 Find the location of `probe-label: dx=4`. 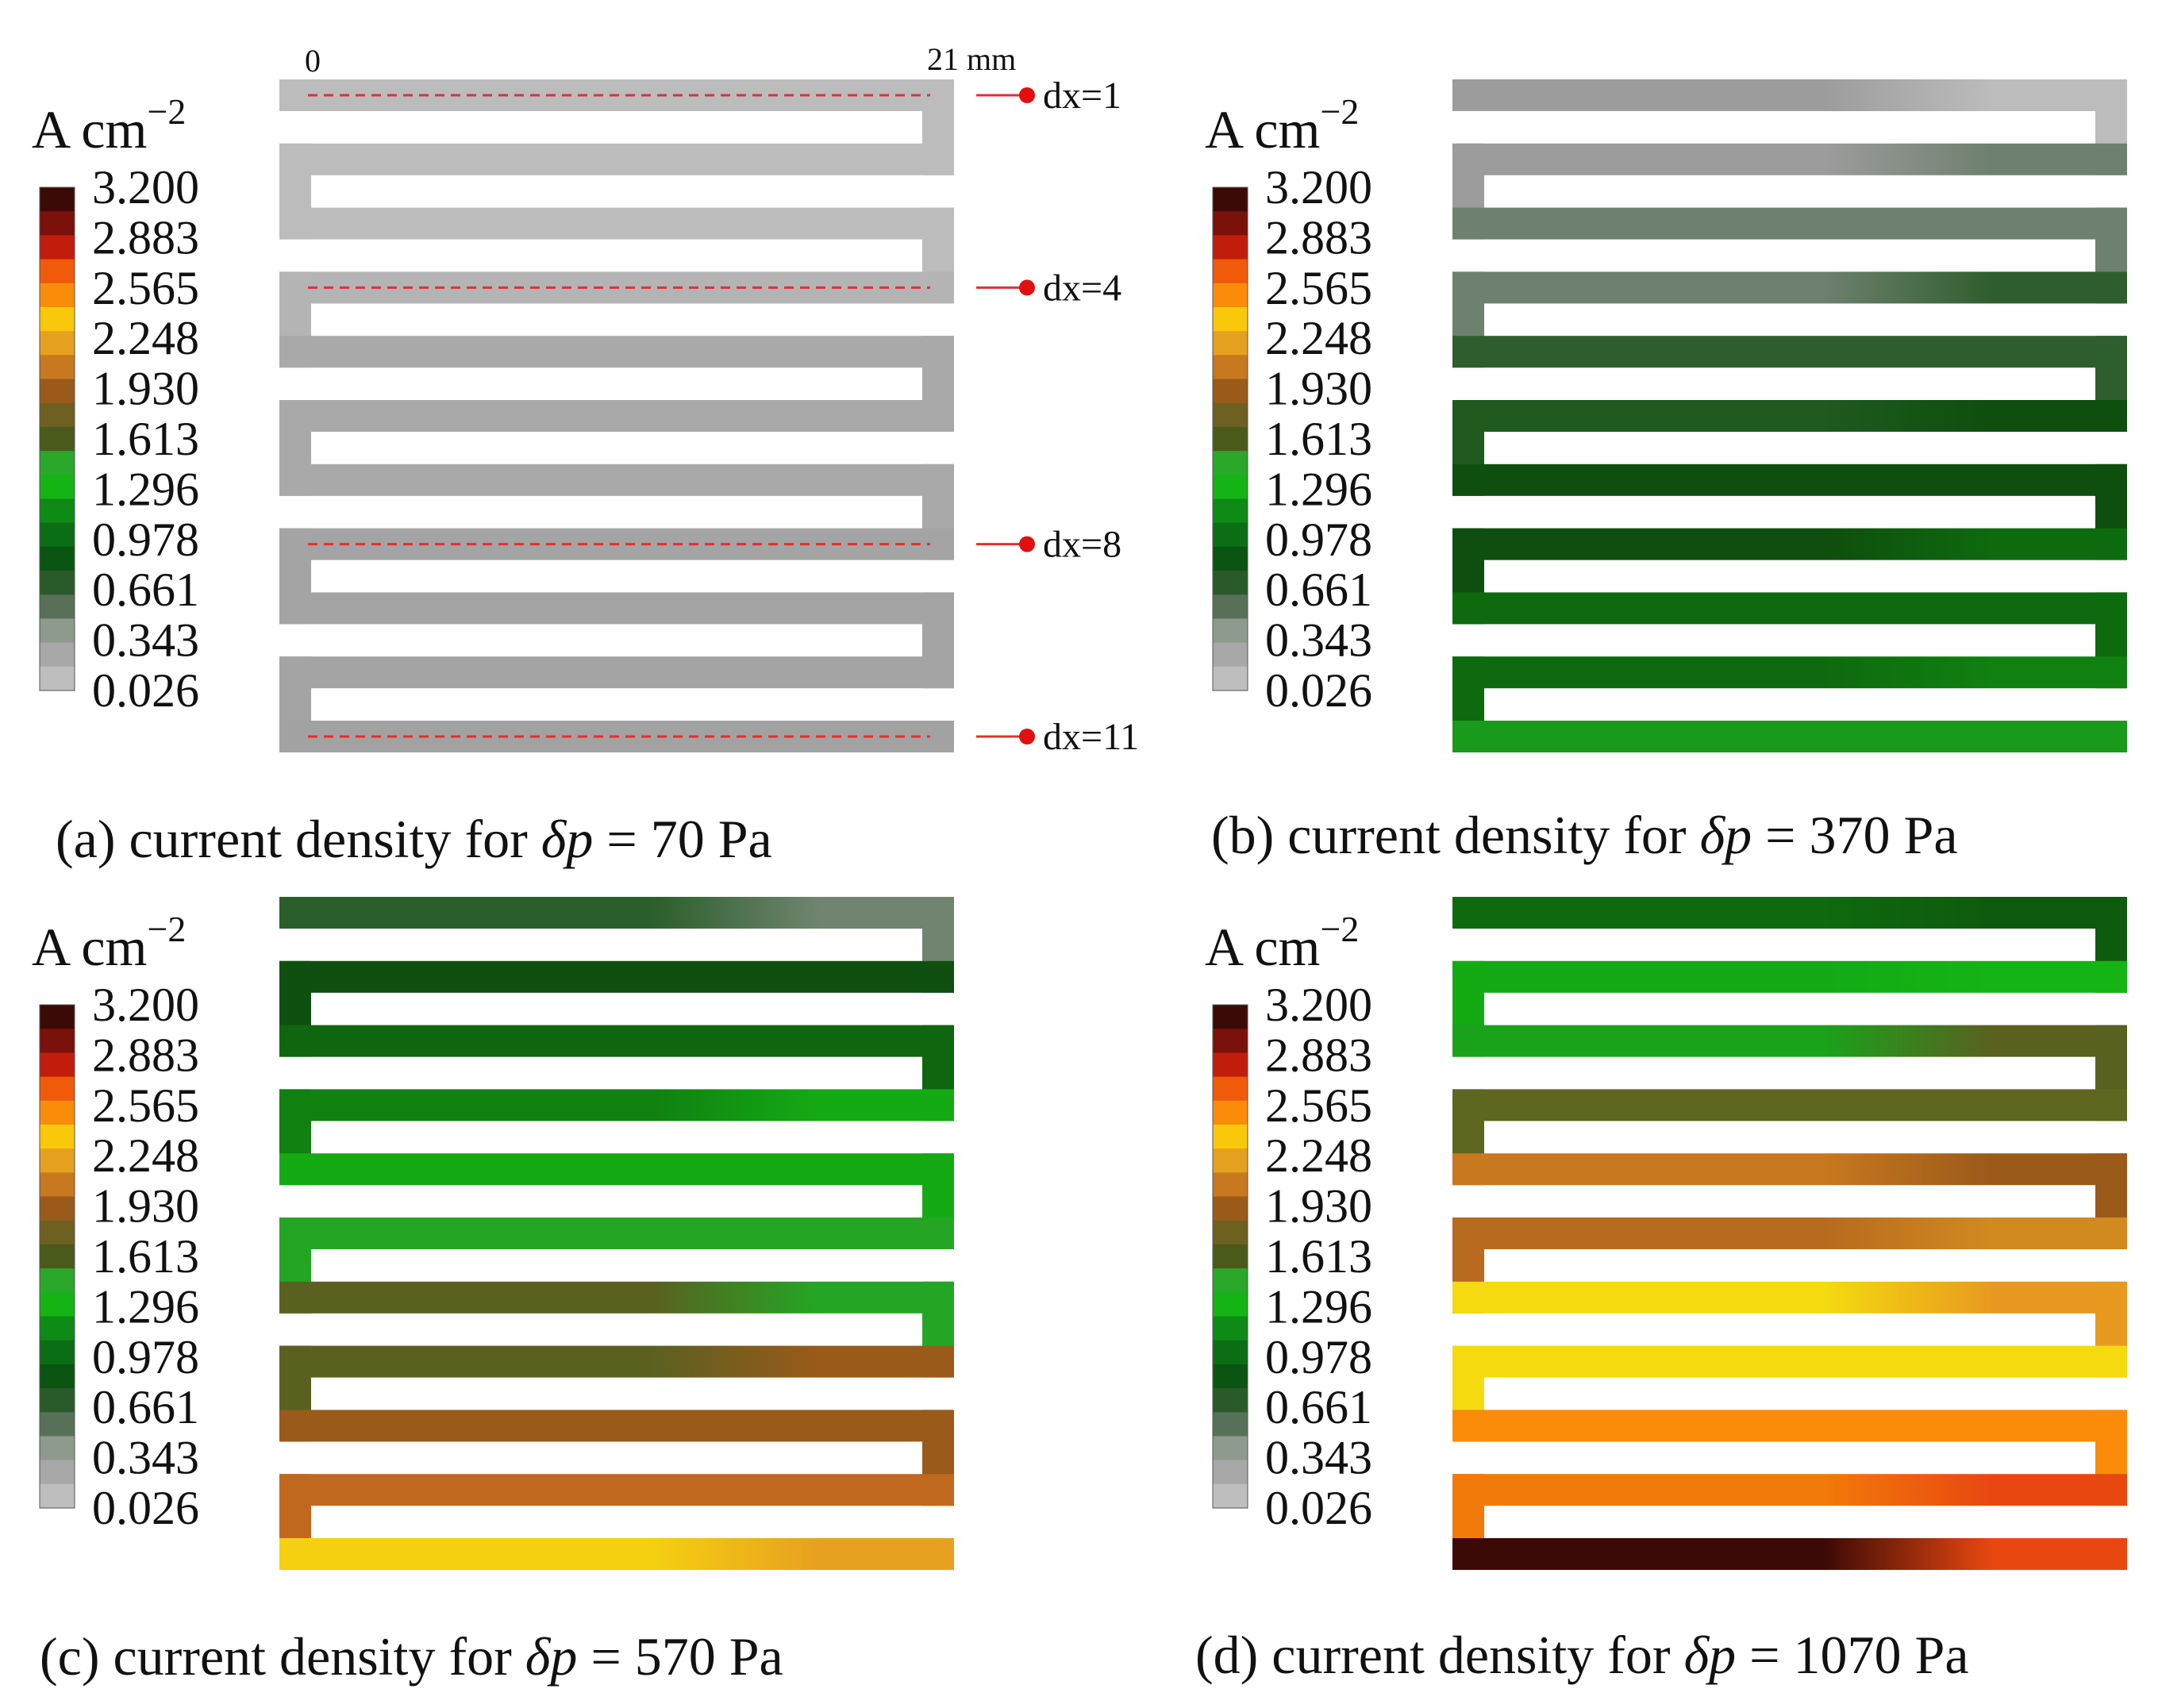

probe-label: dx=4 is located at coordinates (1082, 288).